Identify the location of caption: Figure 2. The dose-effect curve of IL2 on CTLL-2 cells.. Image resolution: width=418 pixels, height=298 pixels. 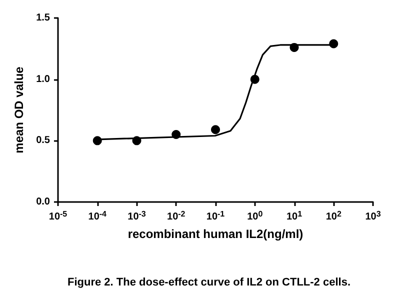
(209, 282).